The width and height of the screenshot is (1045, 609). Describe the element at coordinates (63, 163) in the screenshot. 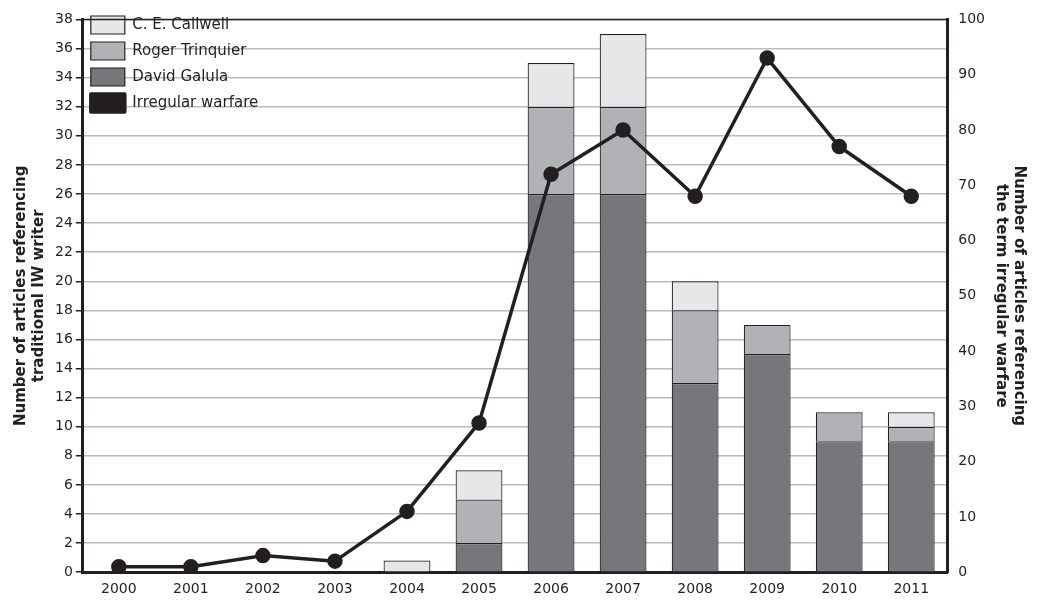

I see `y-tick-label: 28` at that location.